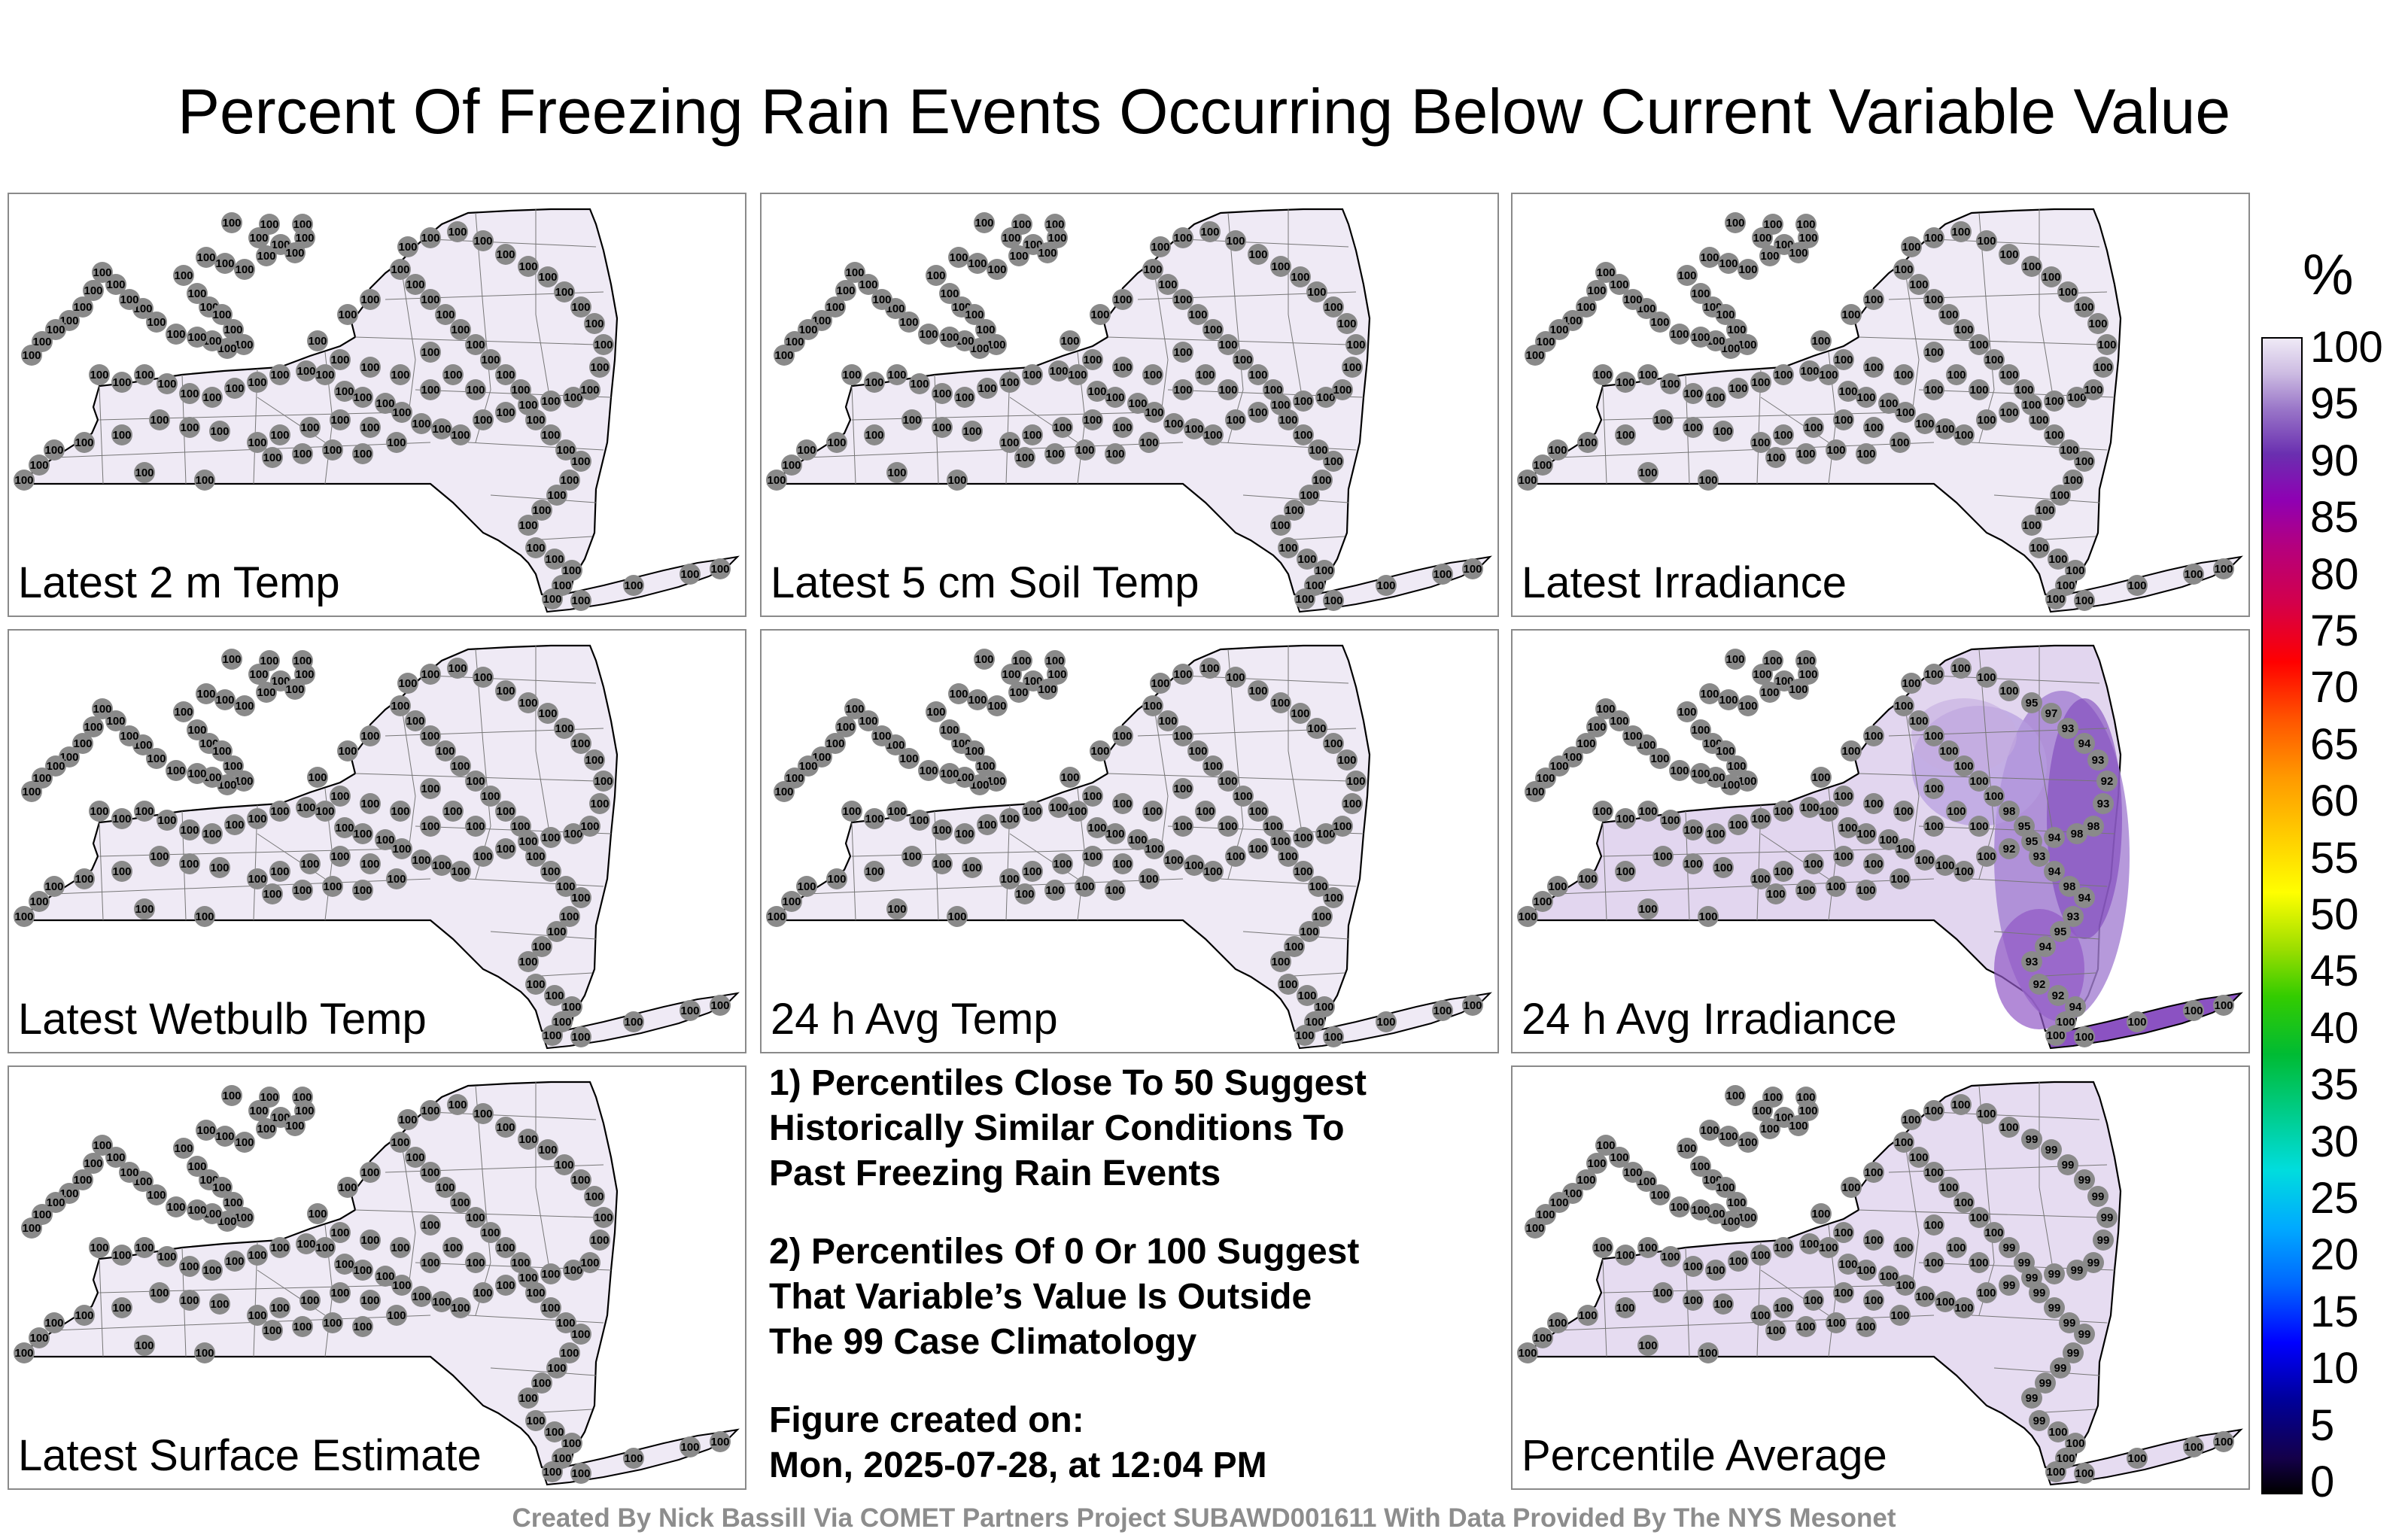 The height and width of the screenshot is (1535, 2408). I want to click on panel-label: Latest Irradiance, so click(1684, 582).